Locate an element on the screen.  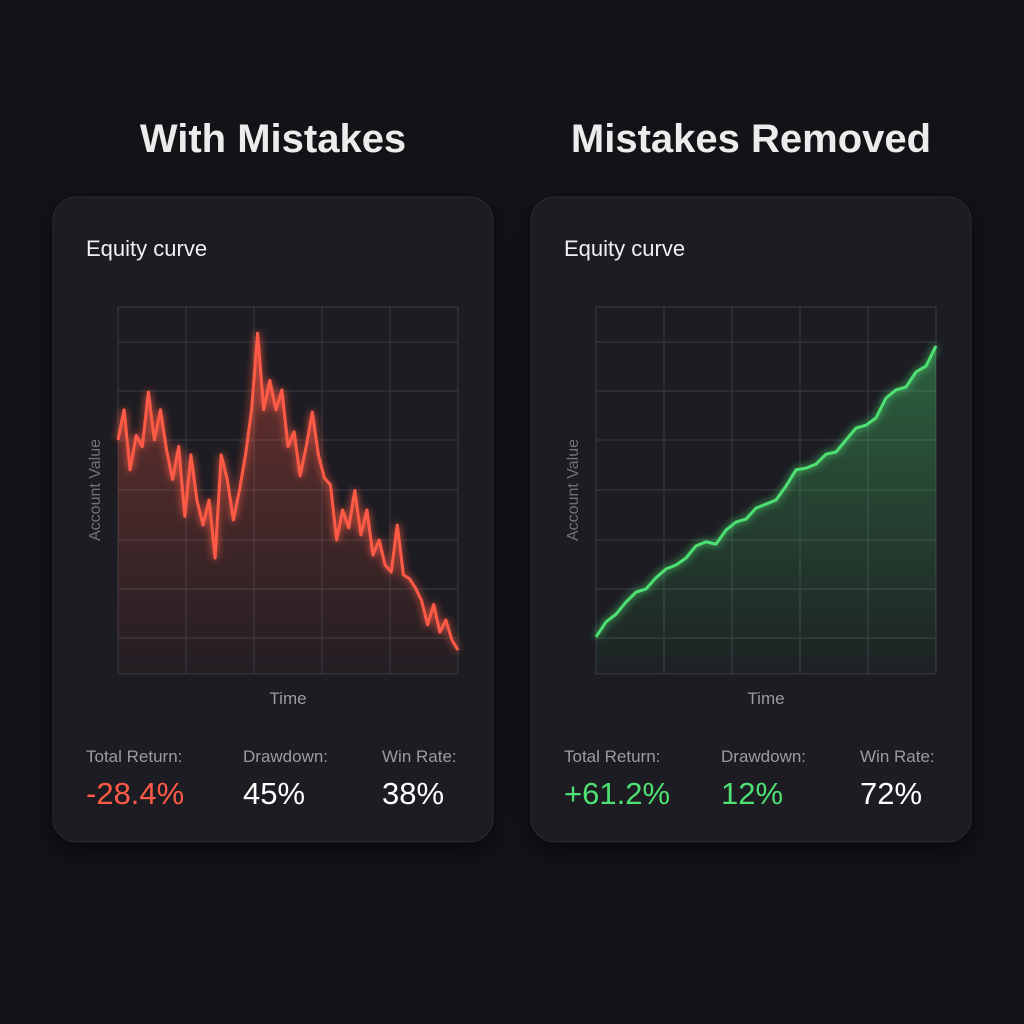
chart-title: Mistakes Removed is located at coordinates (751, 139).